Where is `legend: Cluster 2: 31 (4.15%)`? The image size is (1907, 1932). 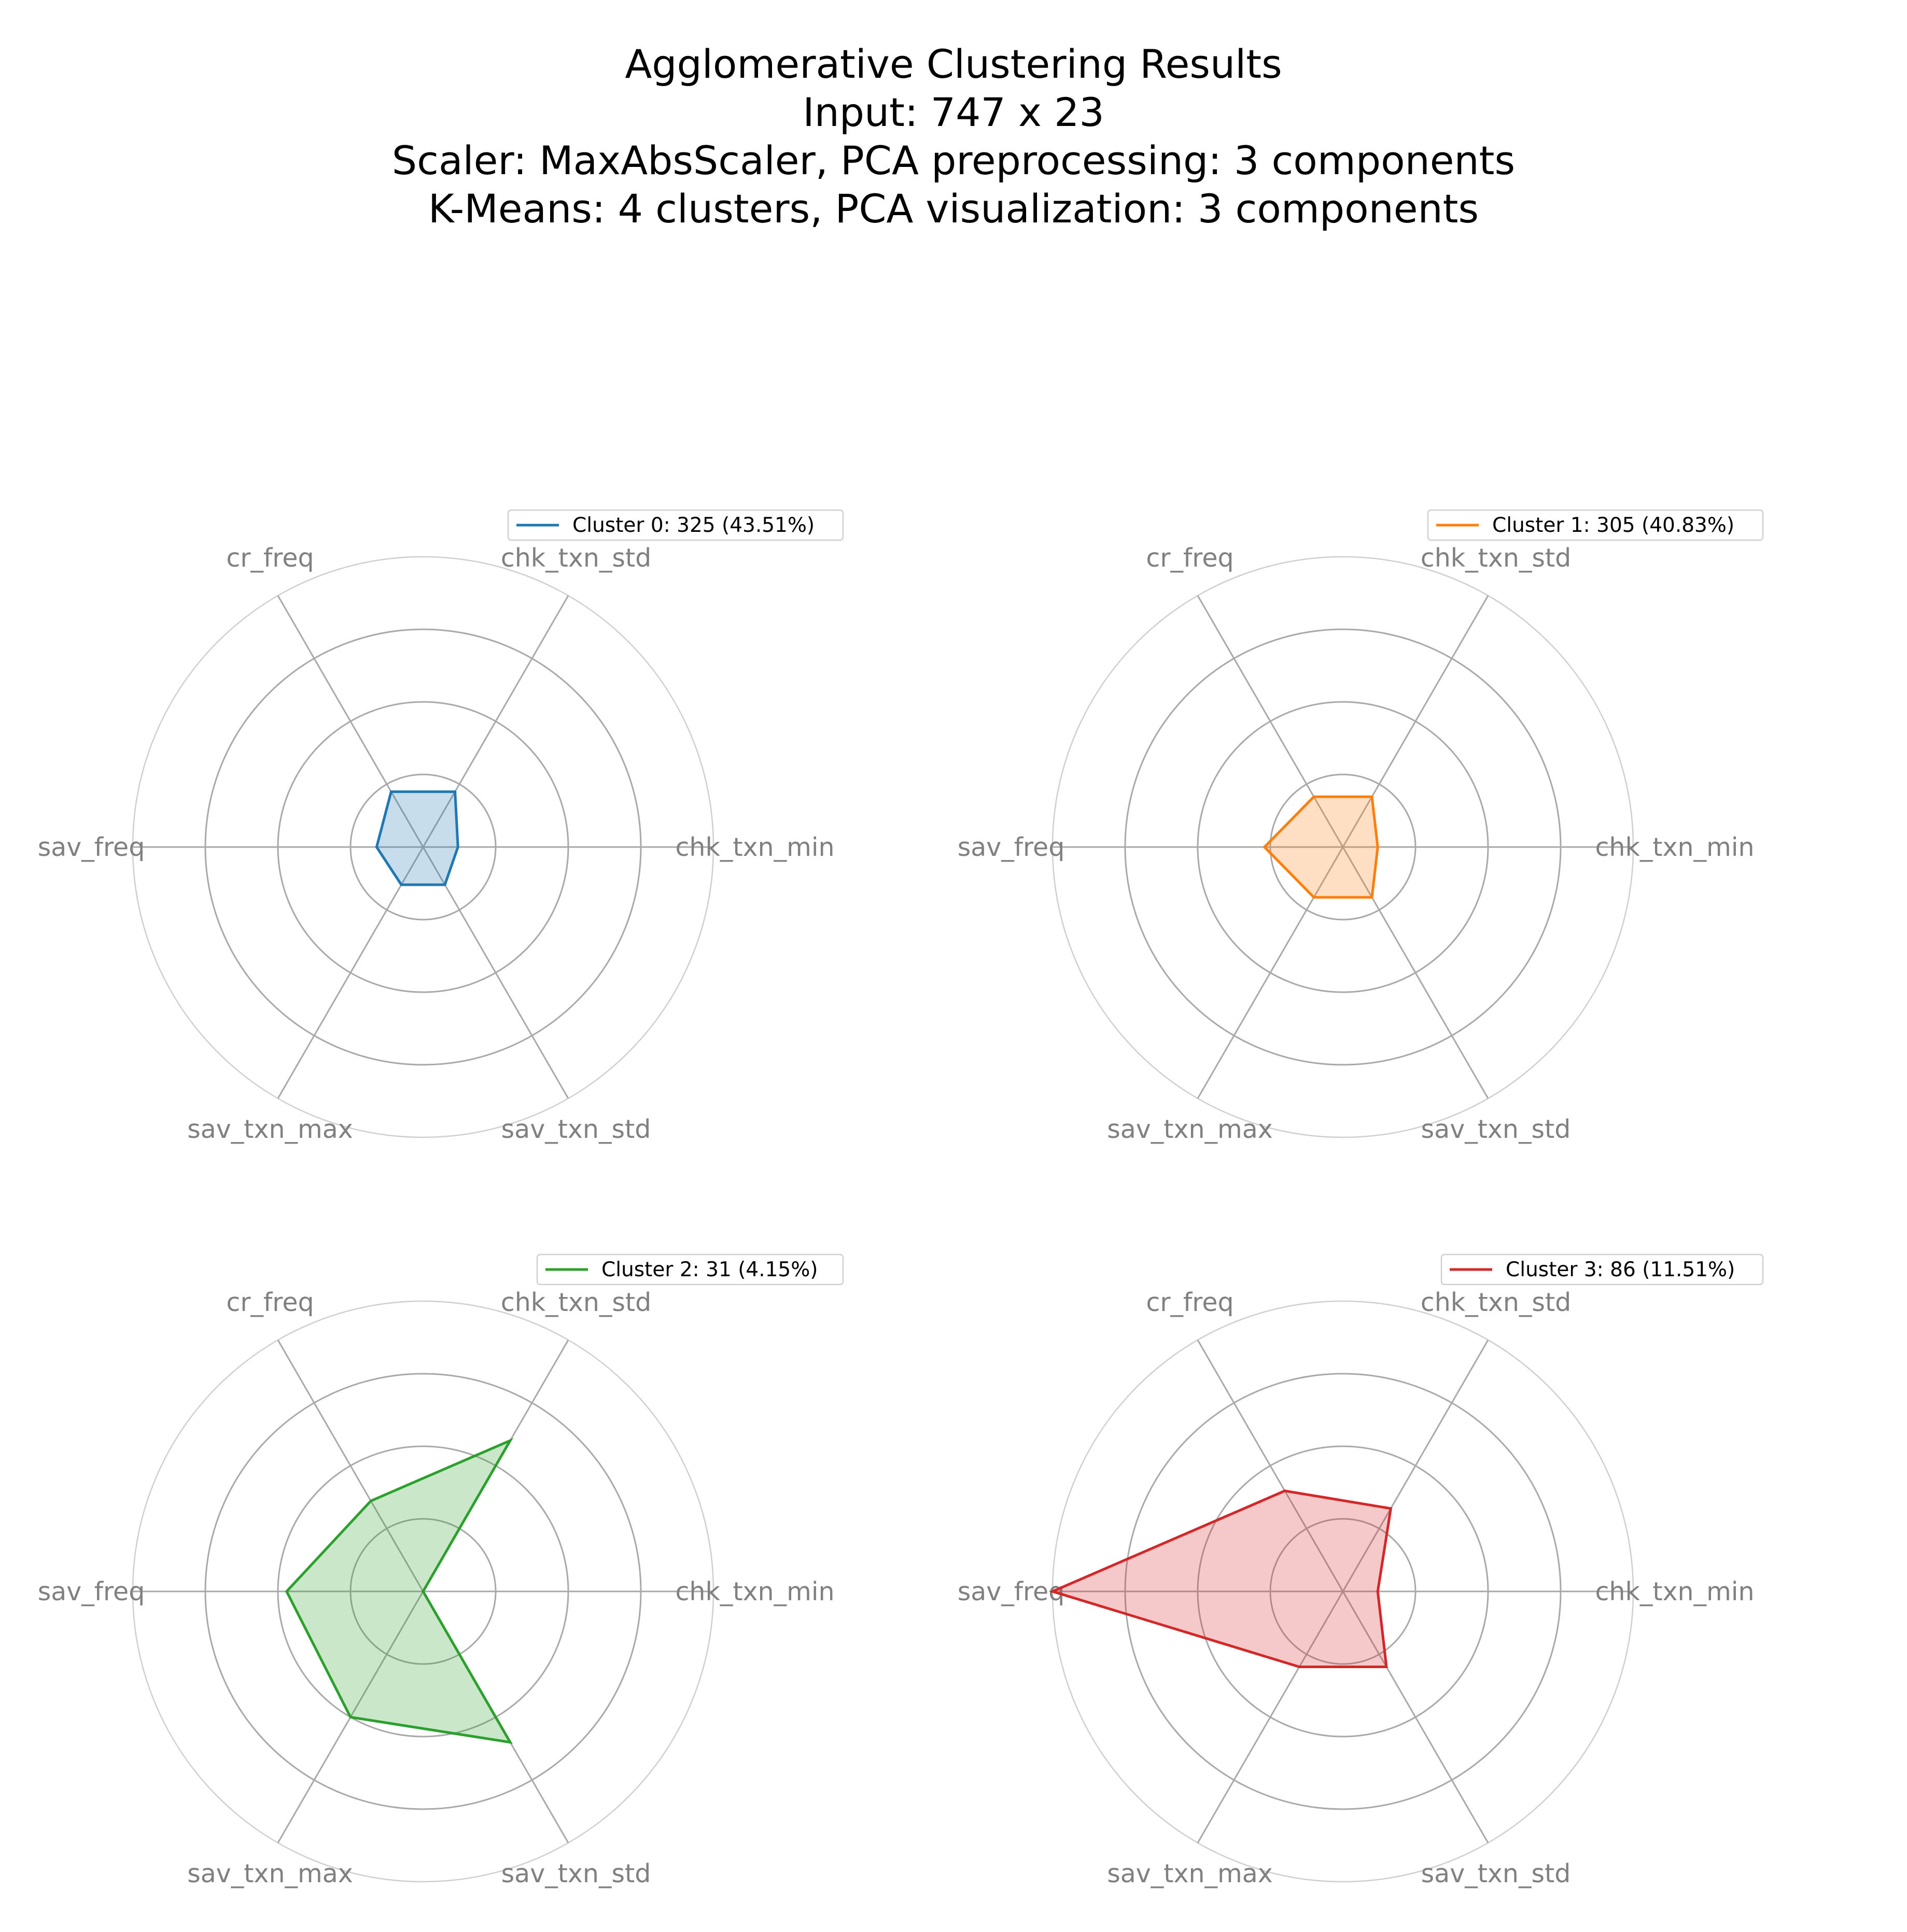
legend: Cluster 2: 31 (4.15%) is located at coordinates (690, 1269).